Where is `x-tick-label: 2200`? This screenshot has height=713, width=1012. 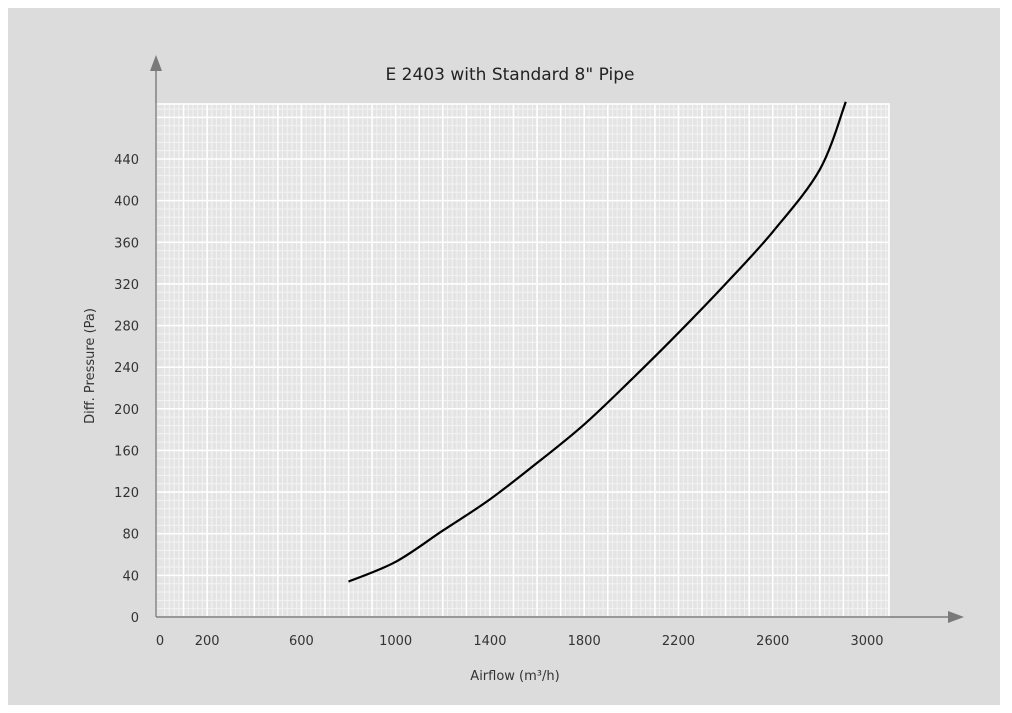 x-tick-label: 2200 is located at coordinates (678, 641).